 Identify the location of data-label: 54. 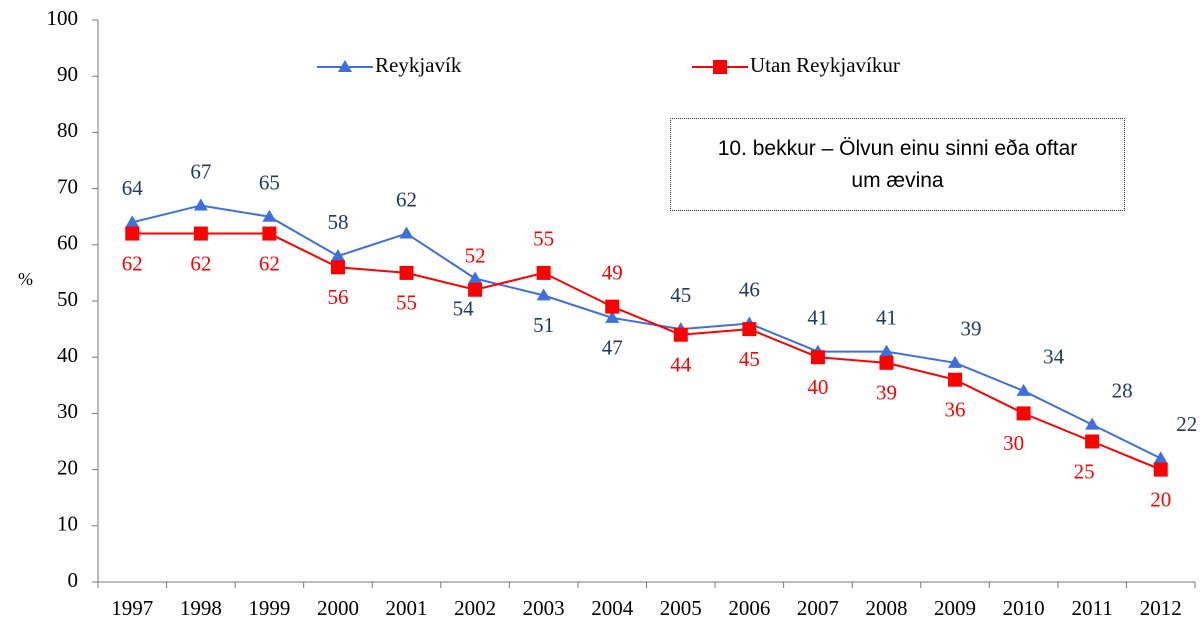
(464, 308).